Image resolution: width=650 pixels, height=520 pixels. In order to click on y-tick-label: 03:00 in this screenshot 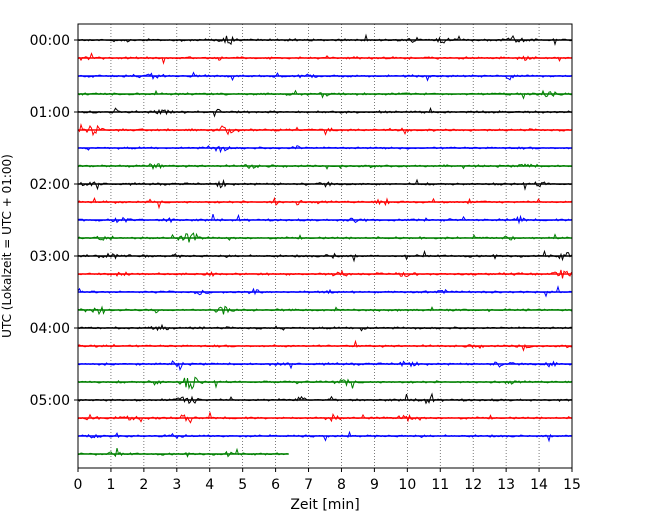, I will do `click(50, 257)`.